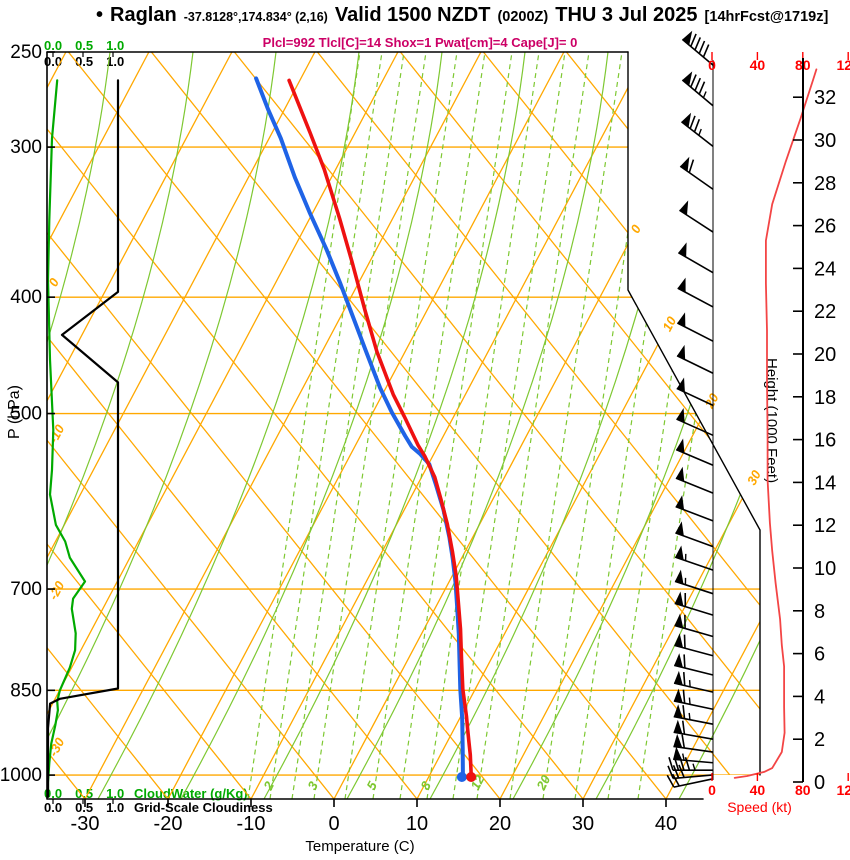  I want to click on temperature-tick-label: -20, so click(168, 824).